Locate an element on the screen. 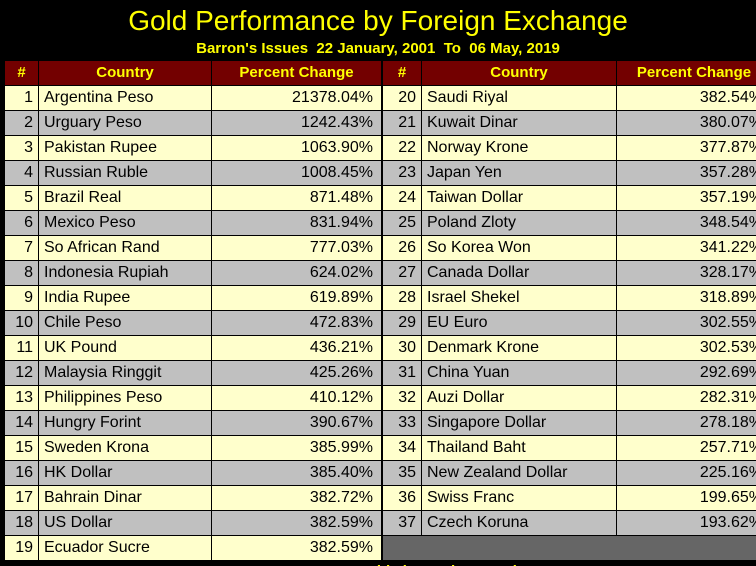 This screenshot has width=756, height=566. percent-cell: 193.62% is located at coordinates (686, 523).